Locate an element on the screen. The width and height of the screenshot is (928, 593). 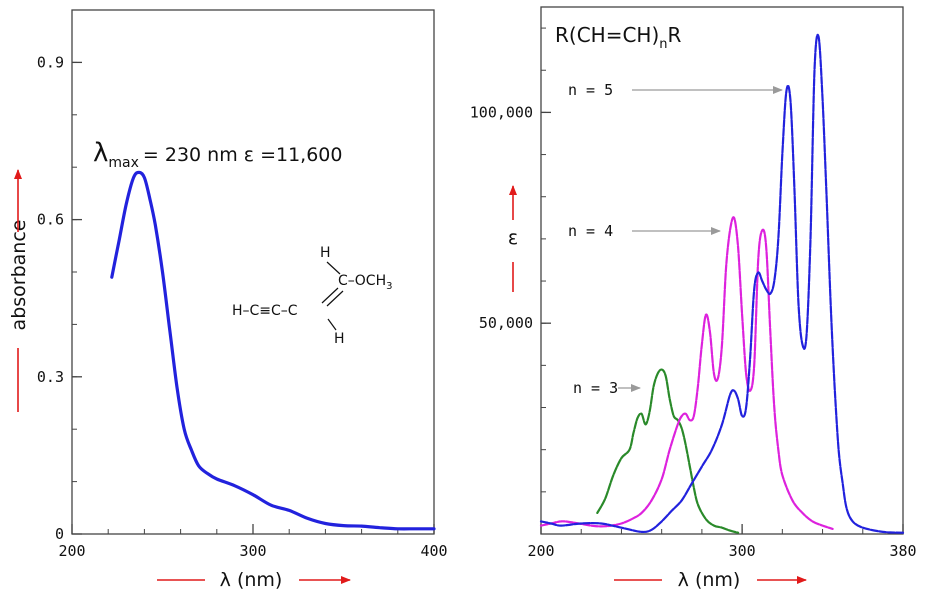
double-bond-a is located at coordinates (330, 295).